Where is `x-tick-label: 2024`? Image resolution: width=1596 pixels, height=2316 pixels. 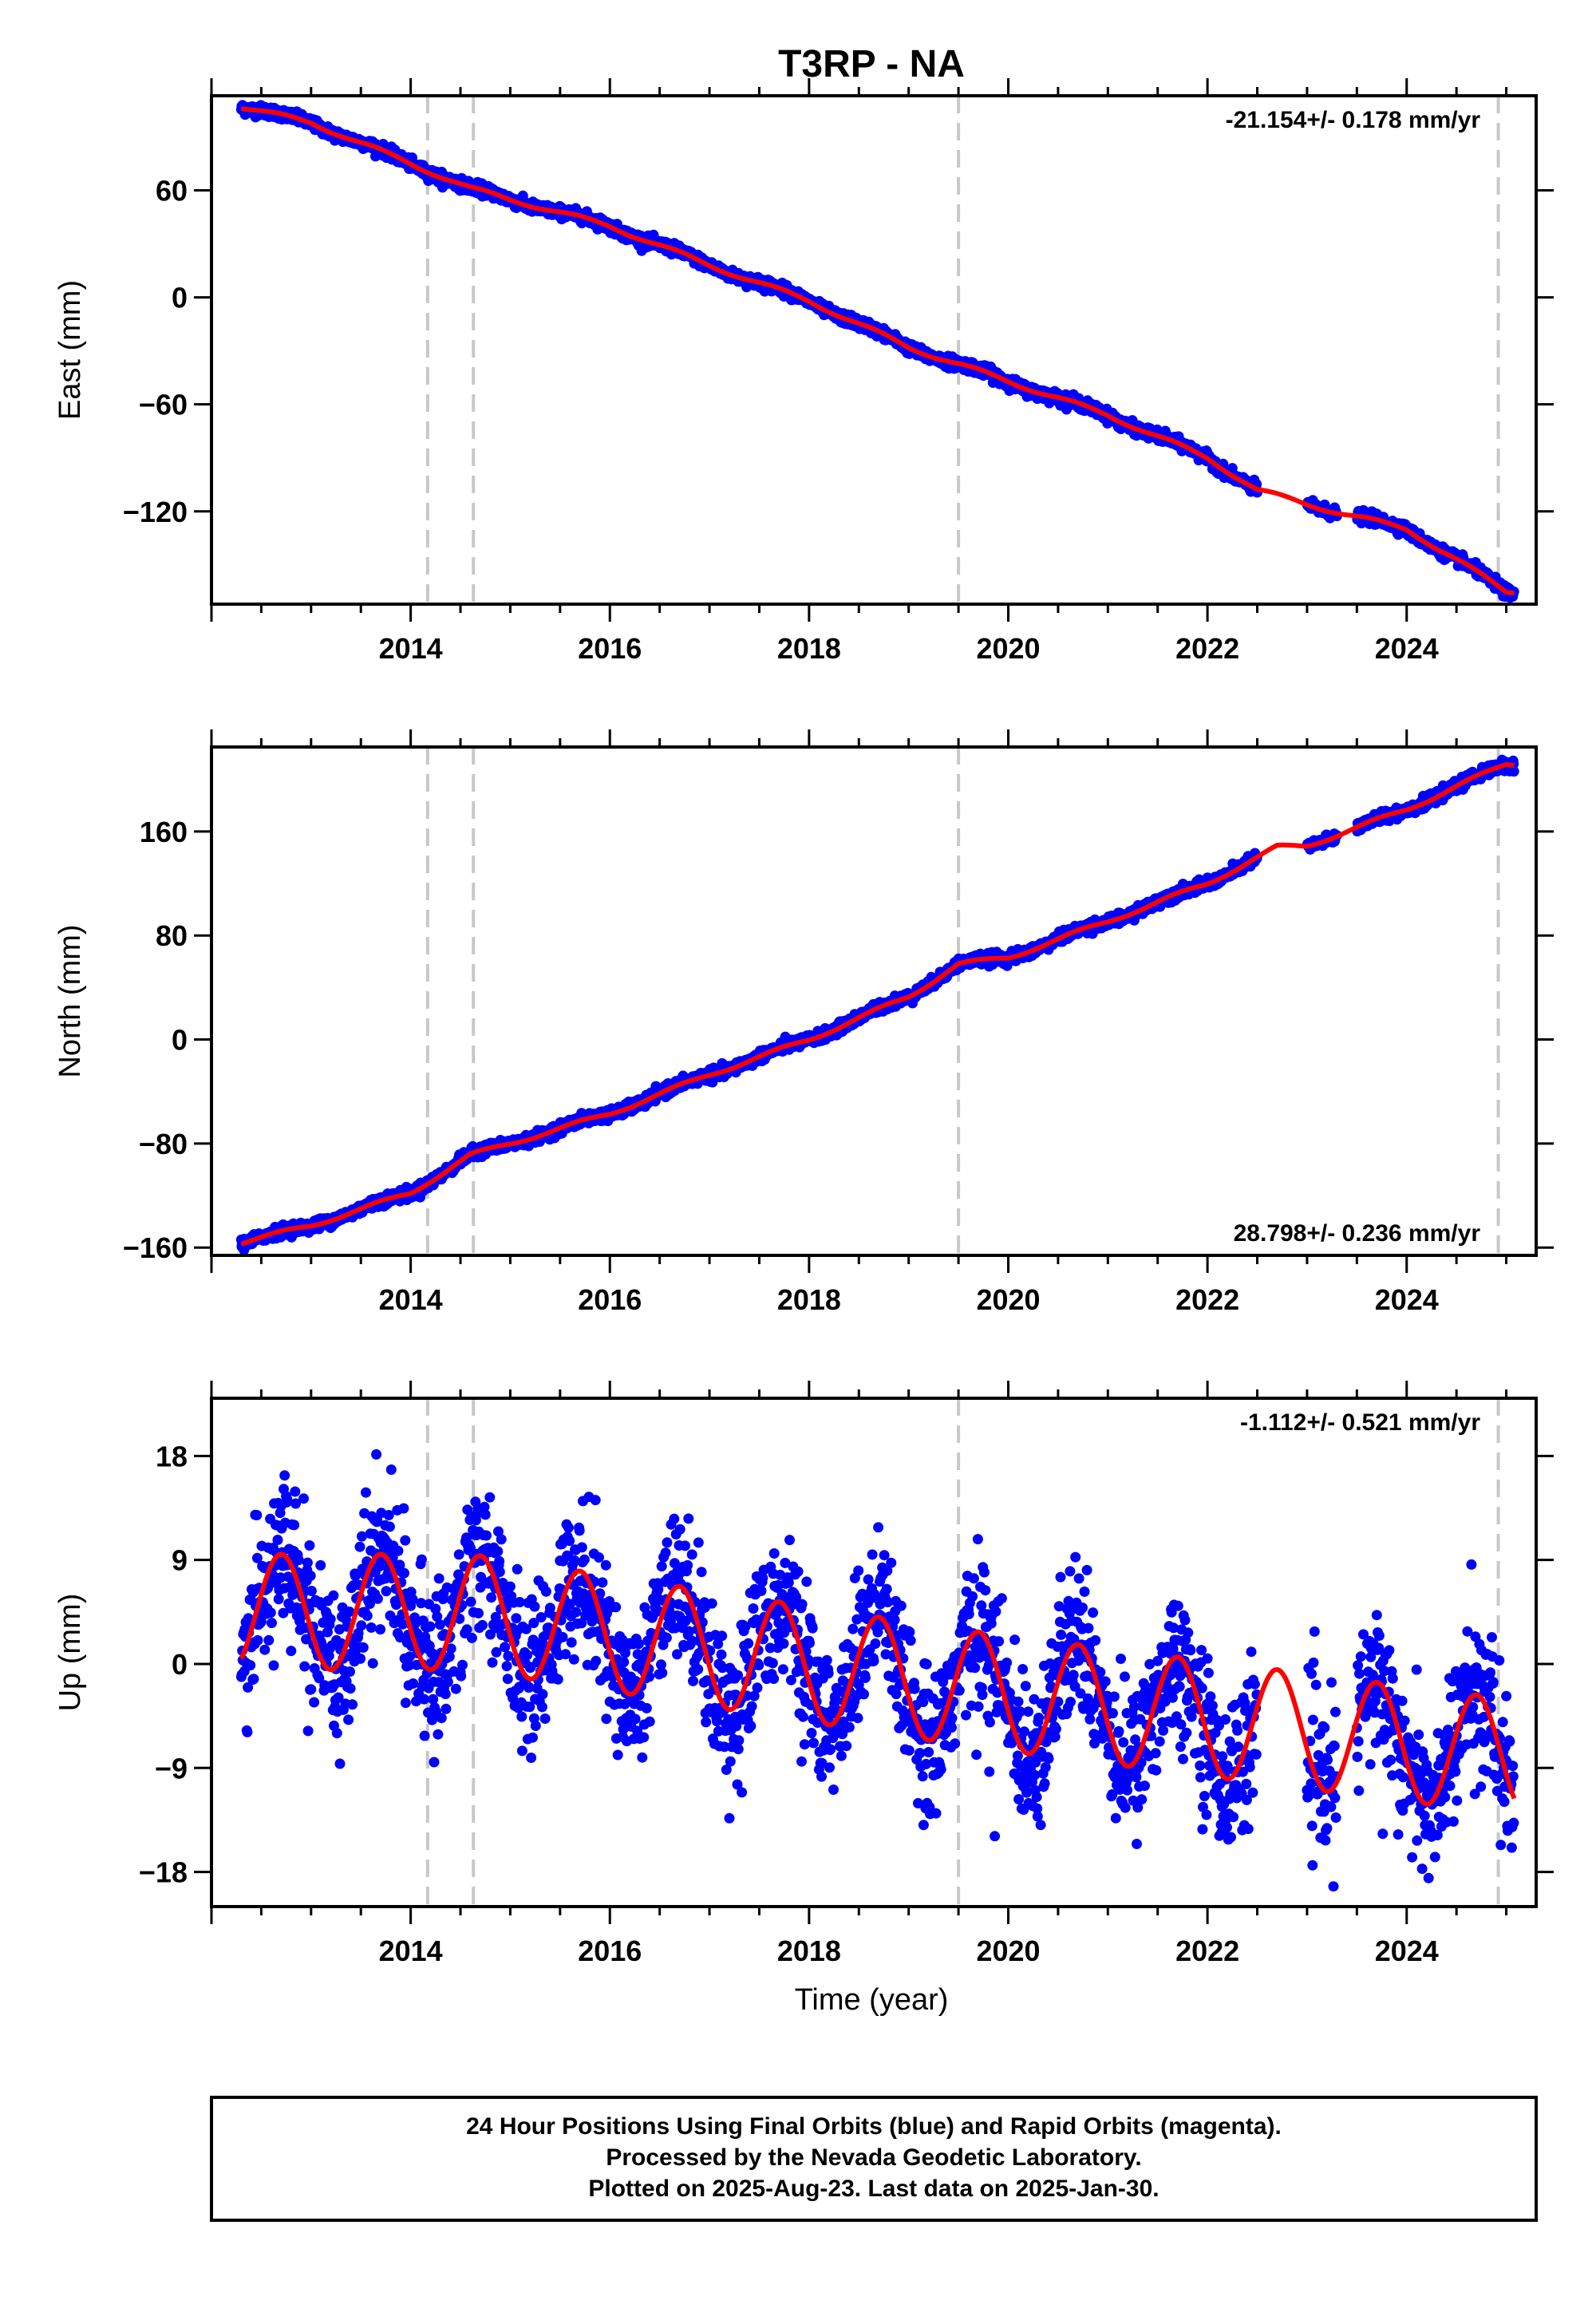 x-tick-label: 2024 is located at coordinates (1407, 648).